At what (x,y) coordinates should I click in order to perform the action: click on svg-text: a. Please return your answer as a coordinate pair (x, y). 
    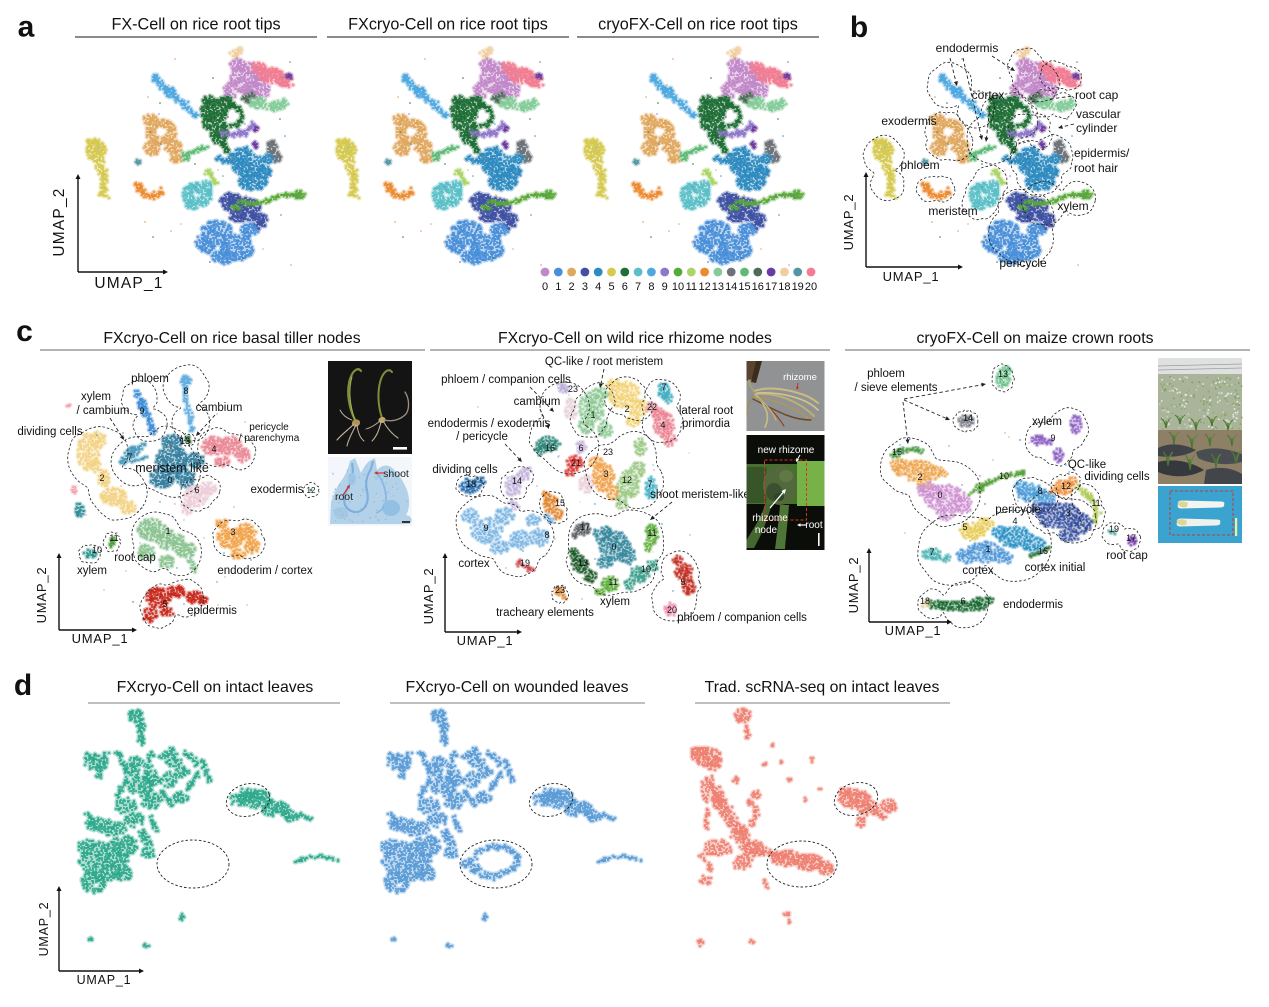
    Looking at the image, I should click on (26, 27).